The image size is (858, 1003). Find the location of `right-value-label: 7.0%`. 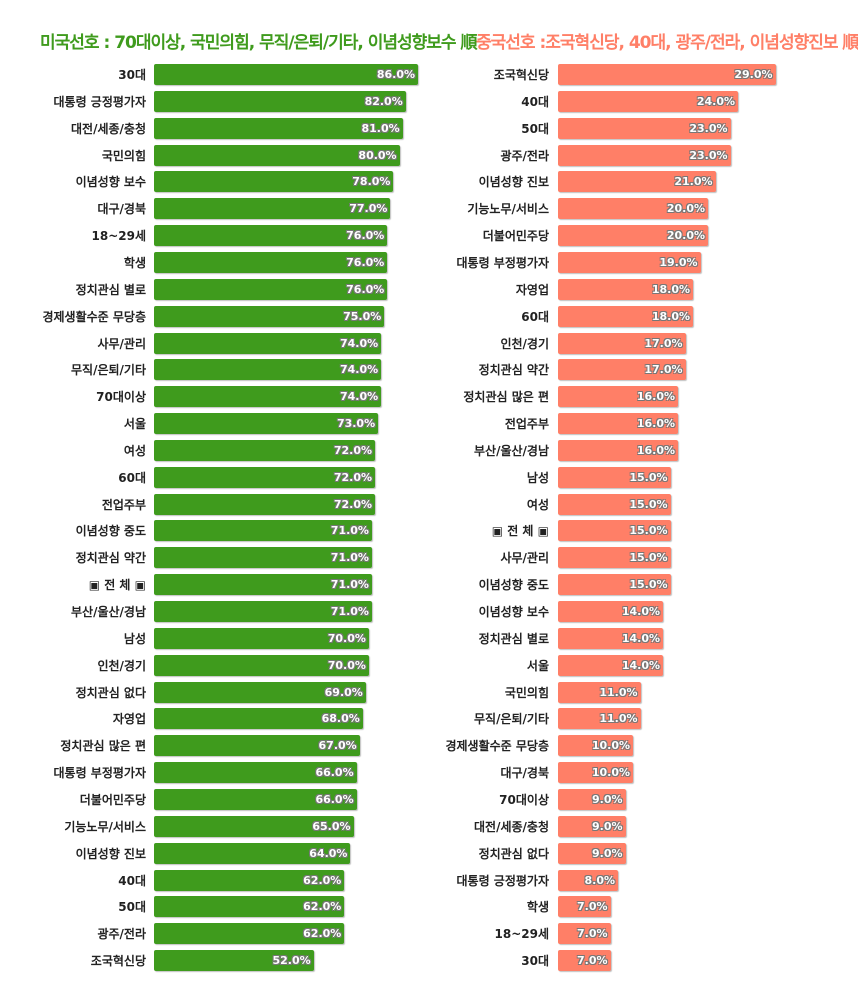

right-value-label: 7.0% is located at coordinates (592, 934).